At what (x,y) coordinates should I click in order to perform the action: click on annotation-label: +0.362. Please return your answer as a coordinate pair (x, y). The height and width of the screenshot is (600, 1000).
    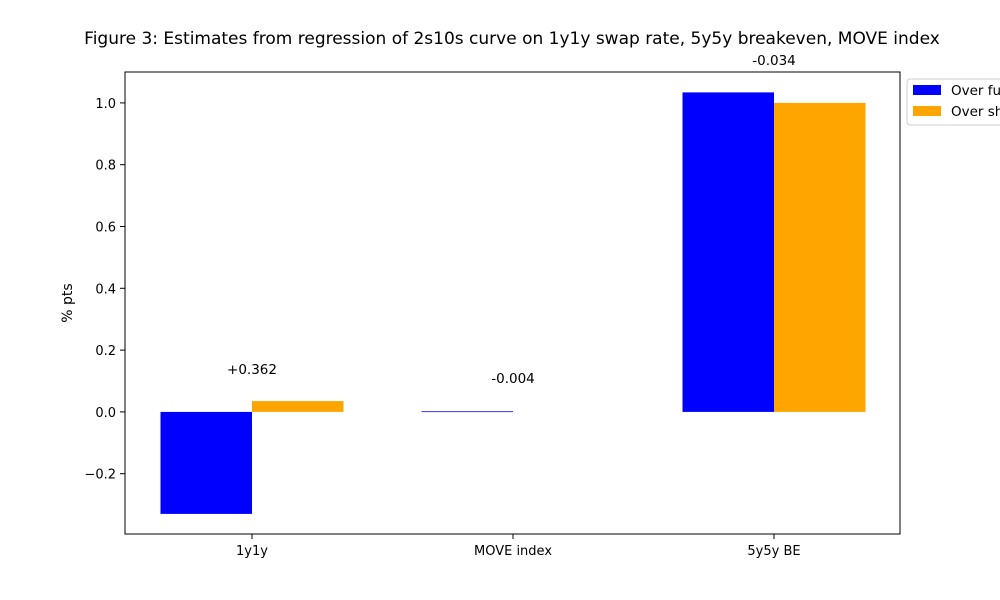
    Looking at the image, I should click on (252, 370).